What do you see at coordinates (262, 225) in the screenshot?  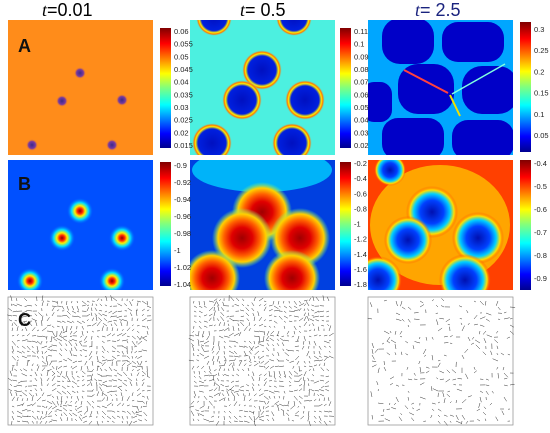 I see `heatmap-B2` at bounding box center [262, 225].